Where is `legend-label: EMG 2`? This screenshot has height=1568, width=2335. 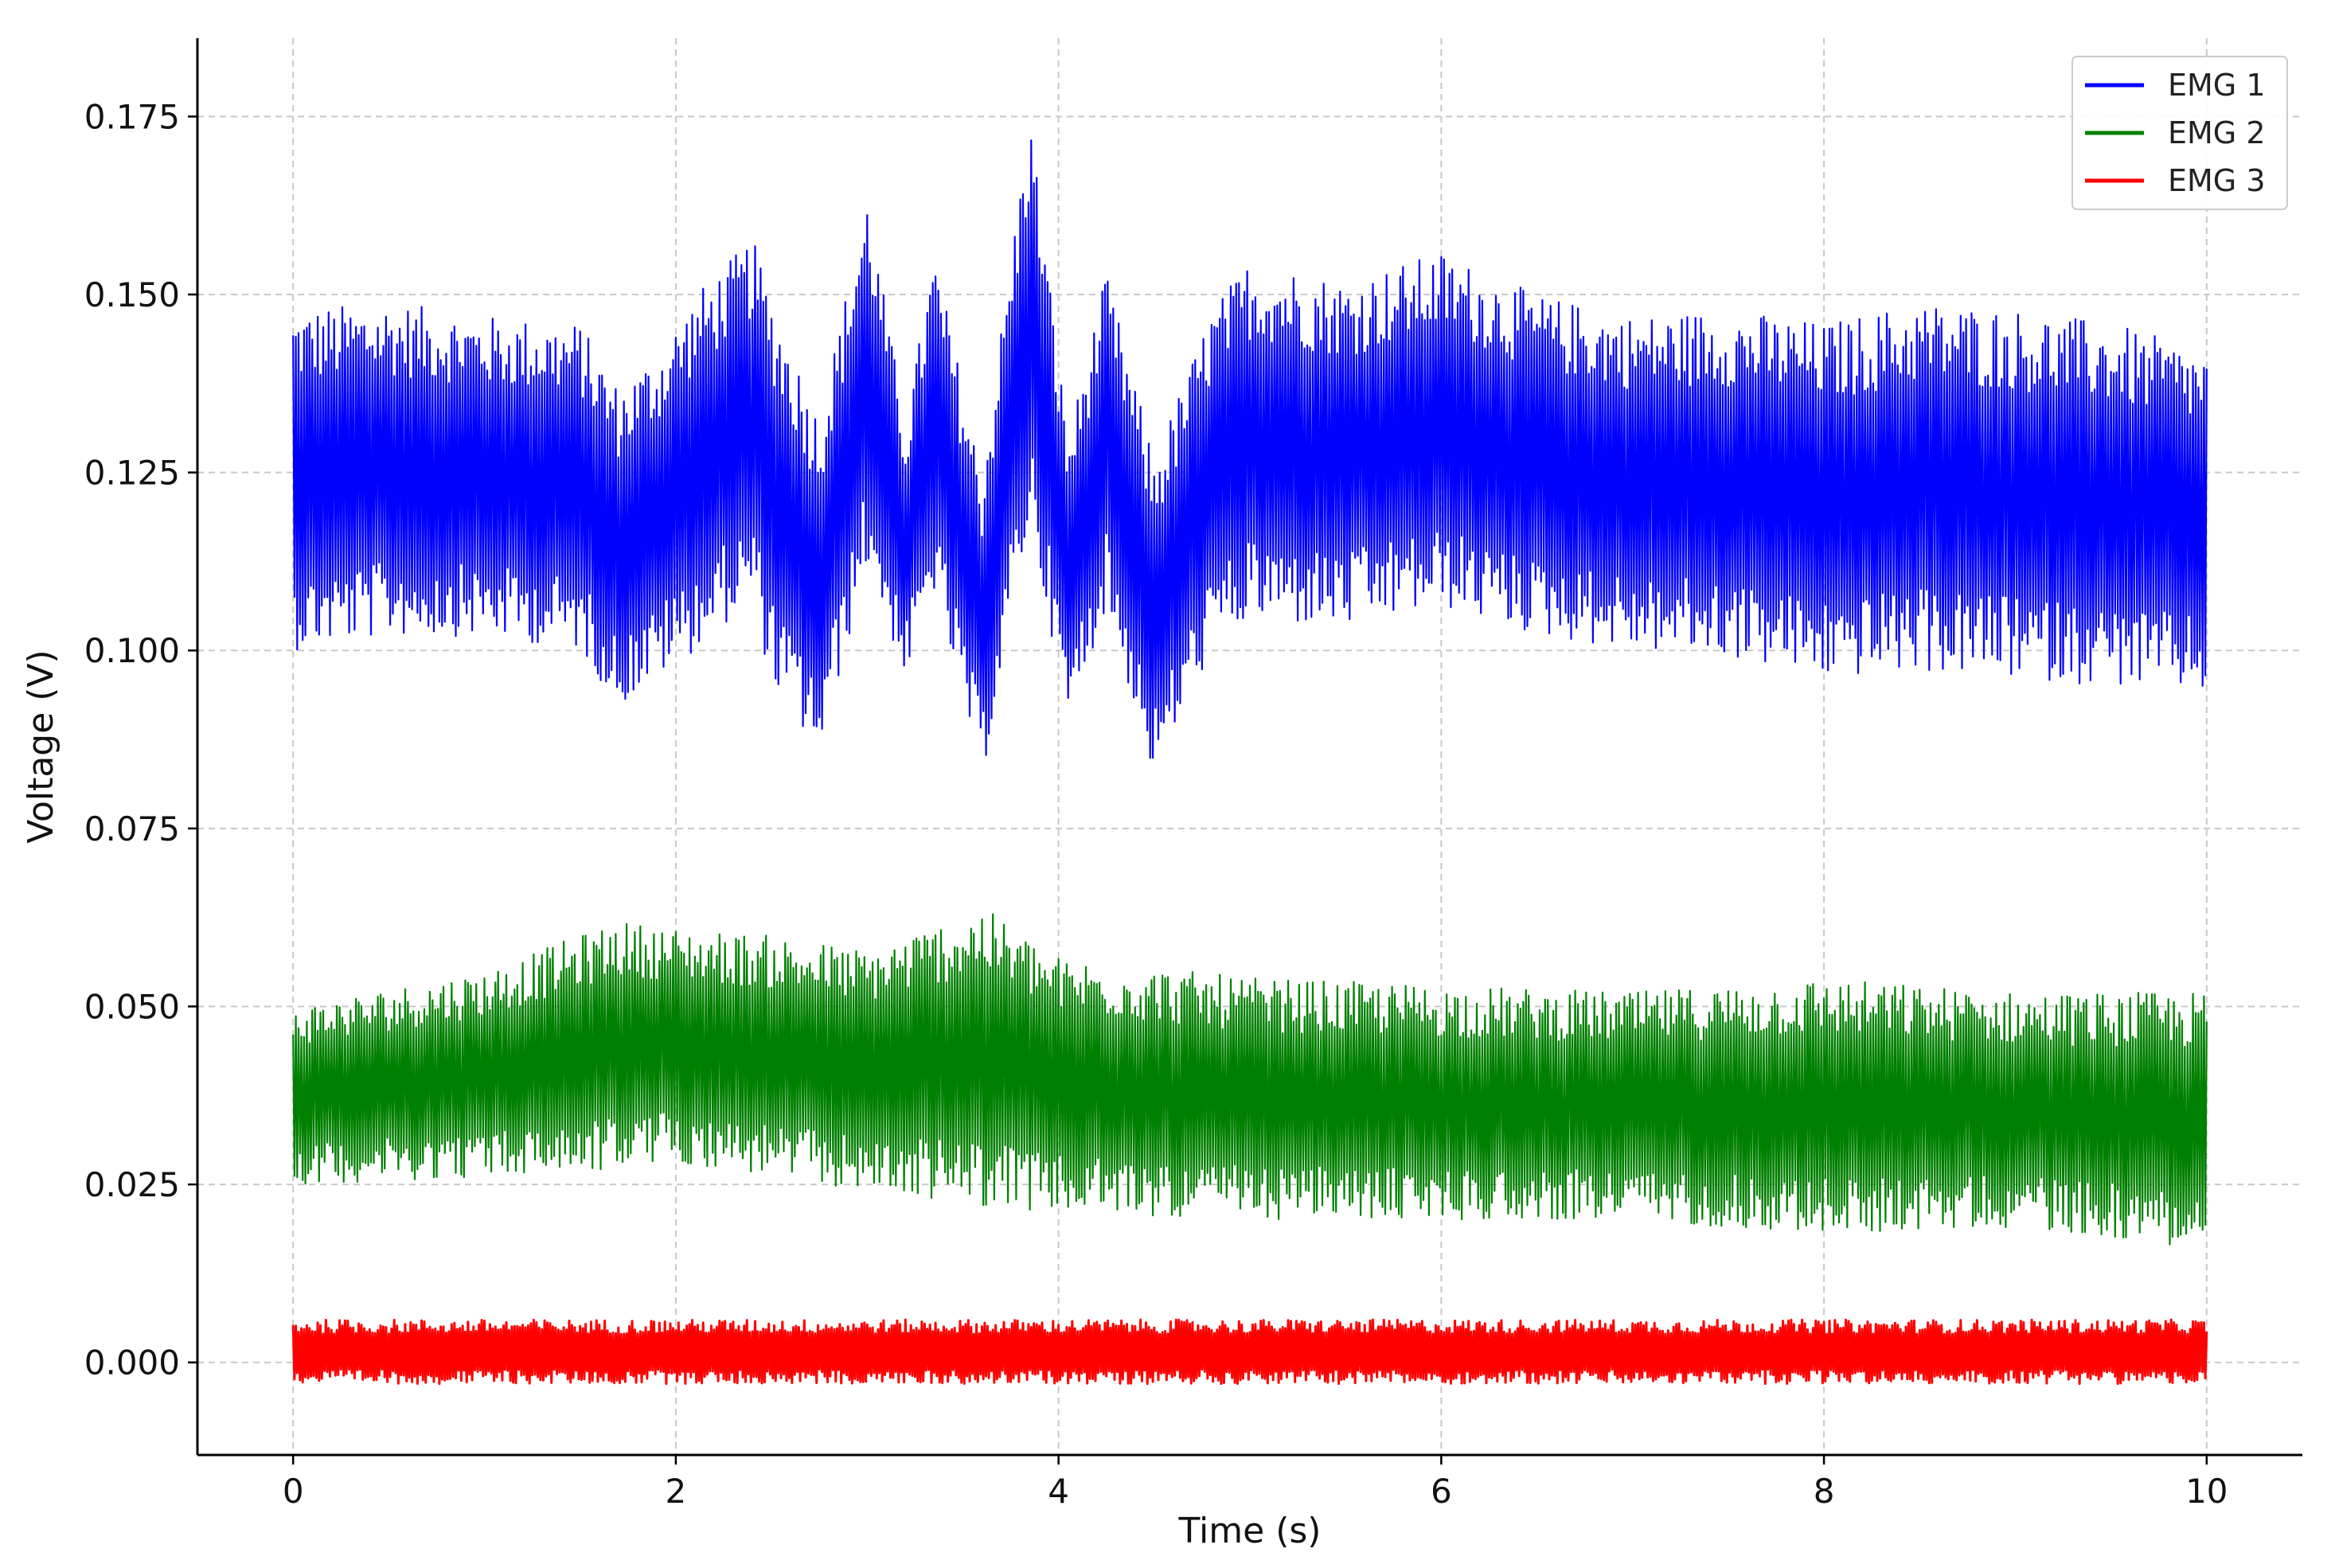 legend-label: EMG 2 is located at coordinates (2217, 132).